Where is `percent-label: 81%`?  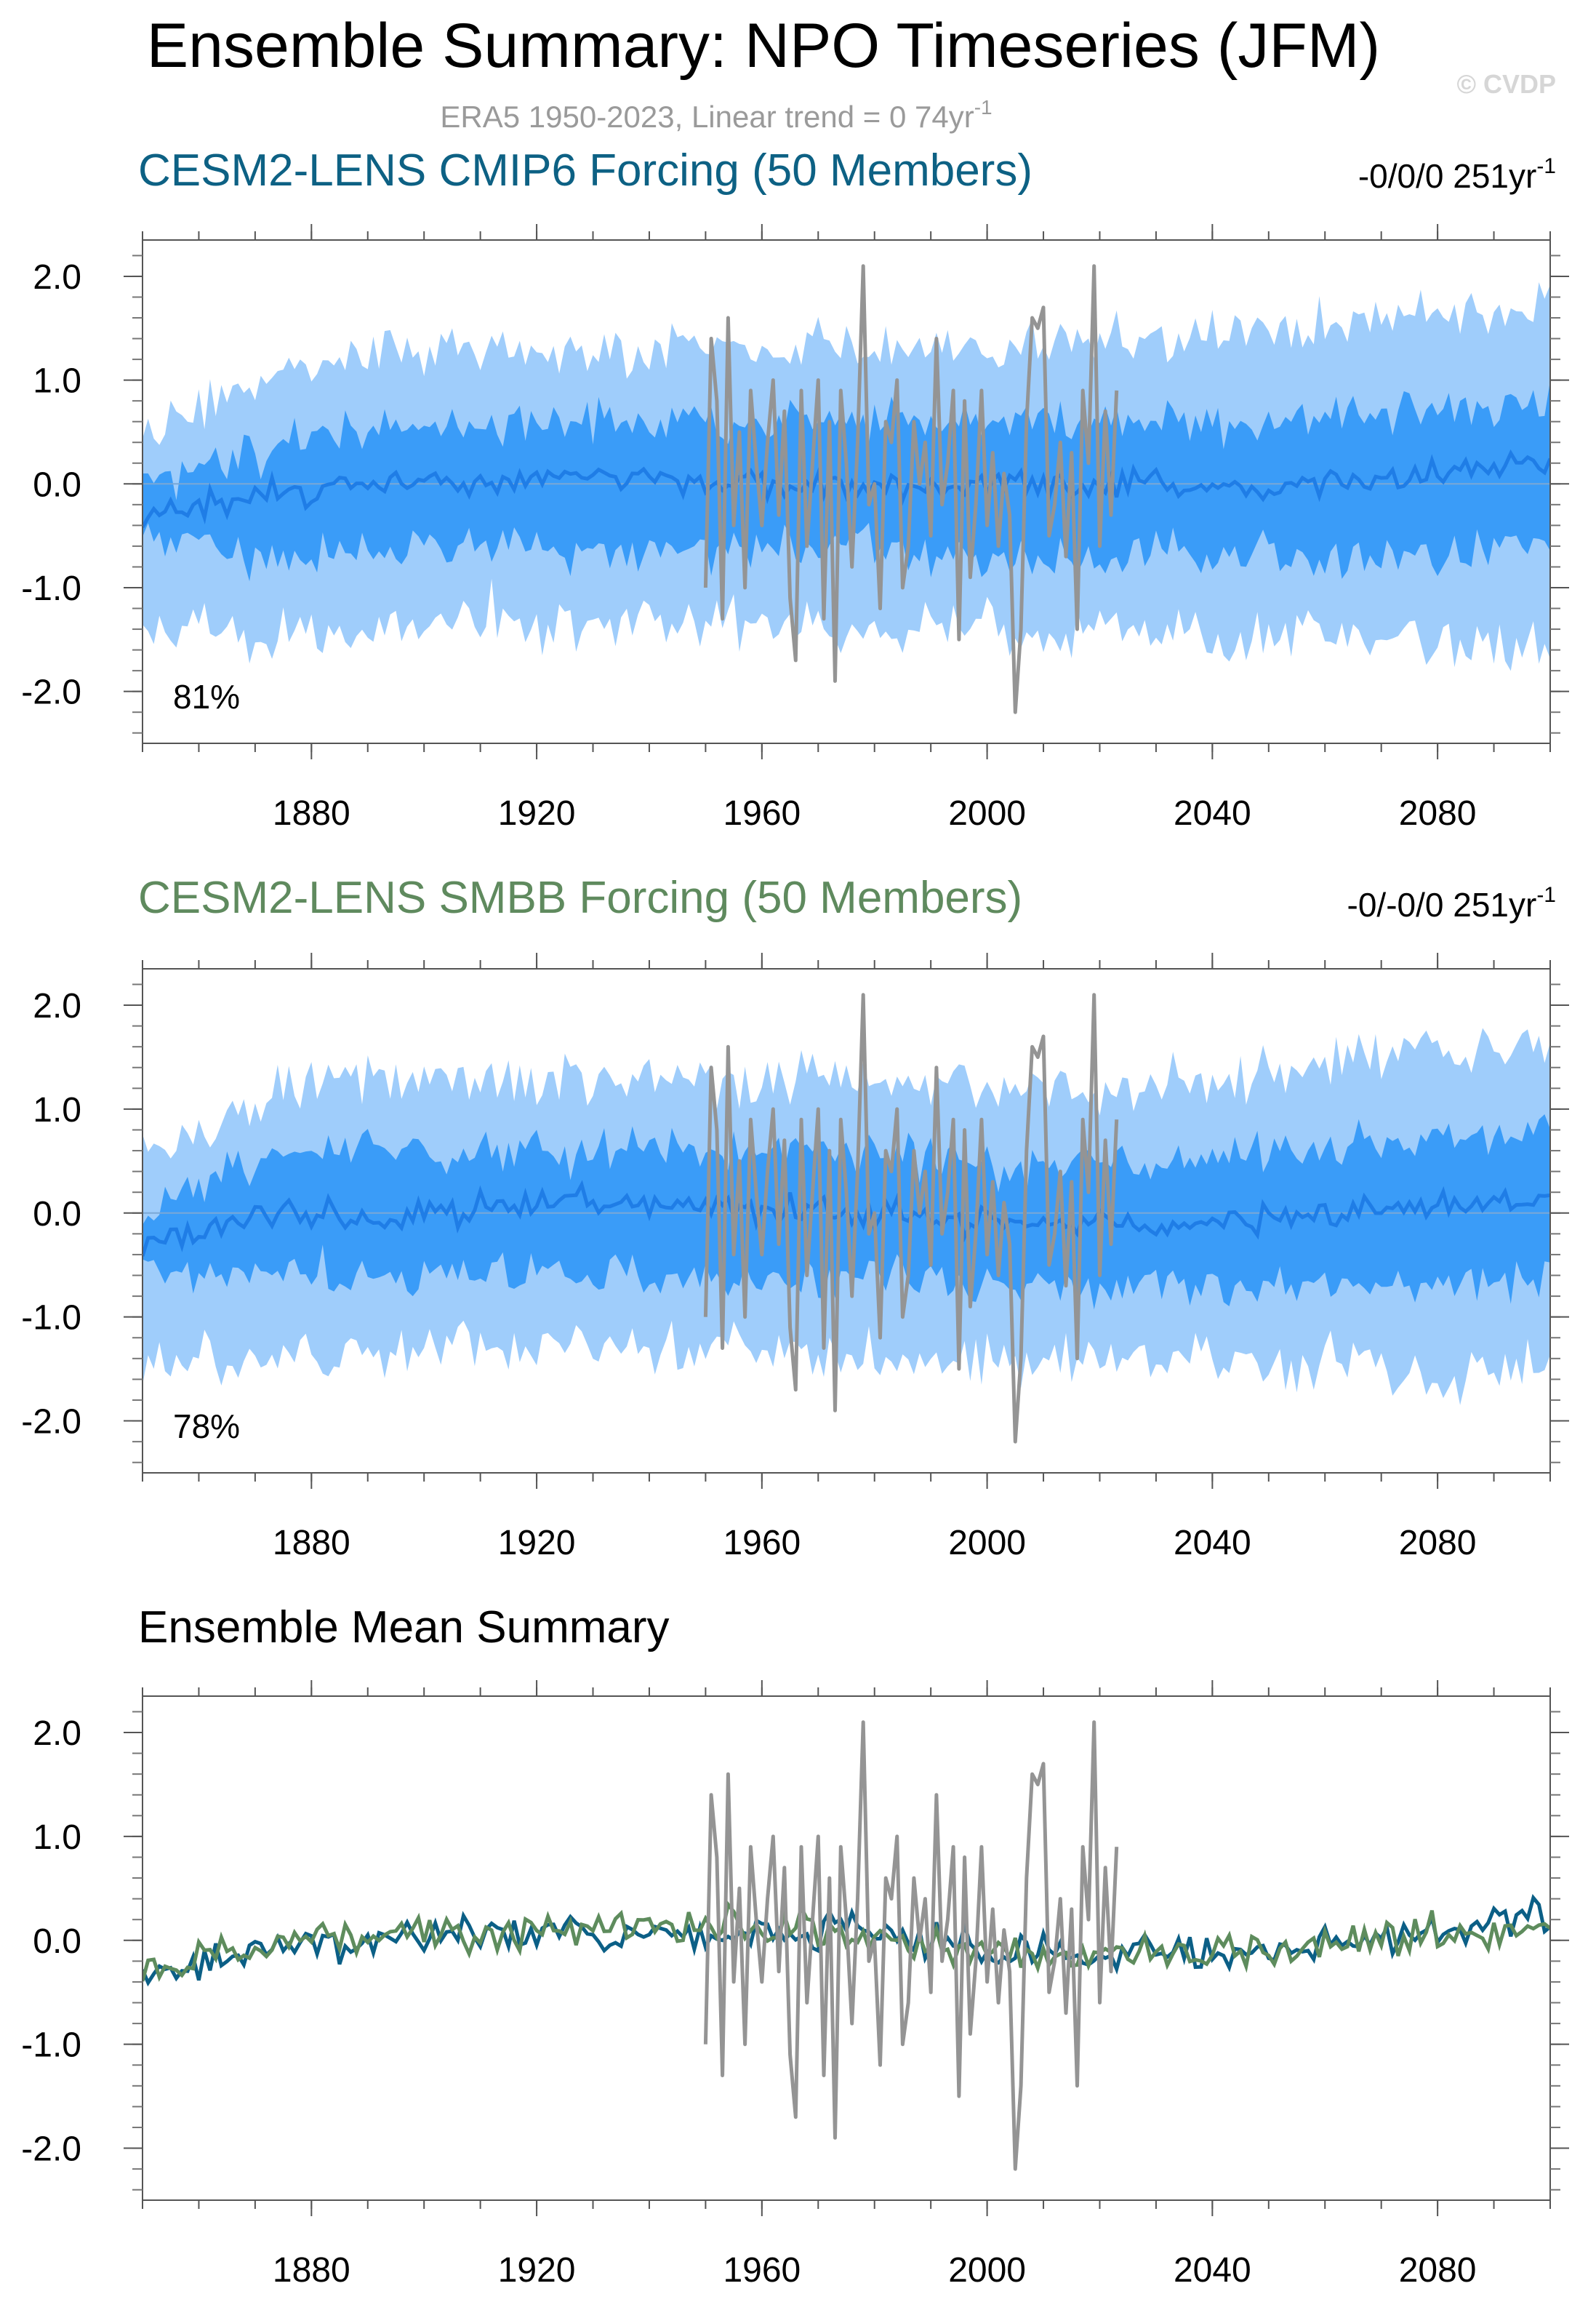
percent-label: 81% is located at coordinates (207, 697).